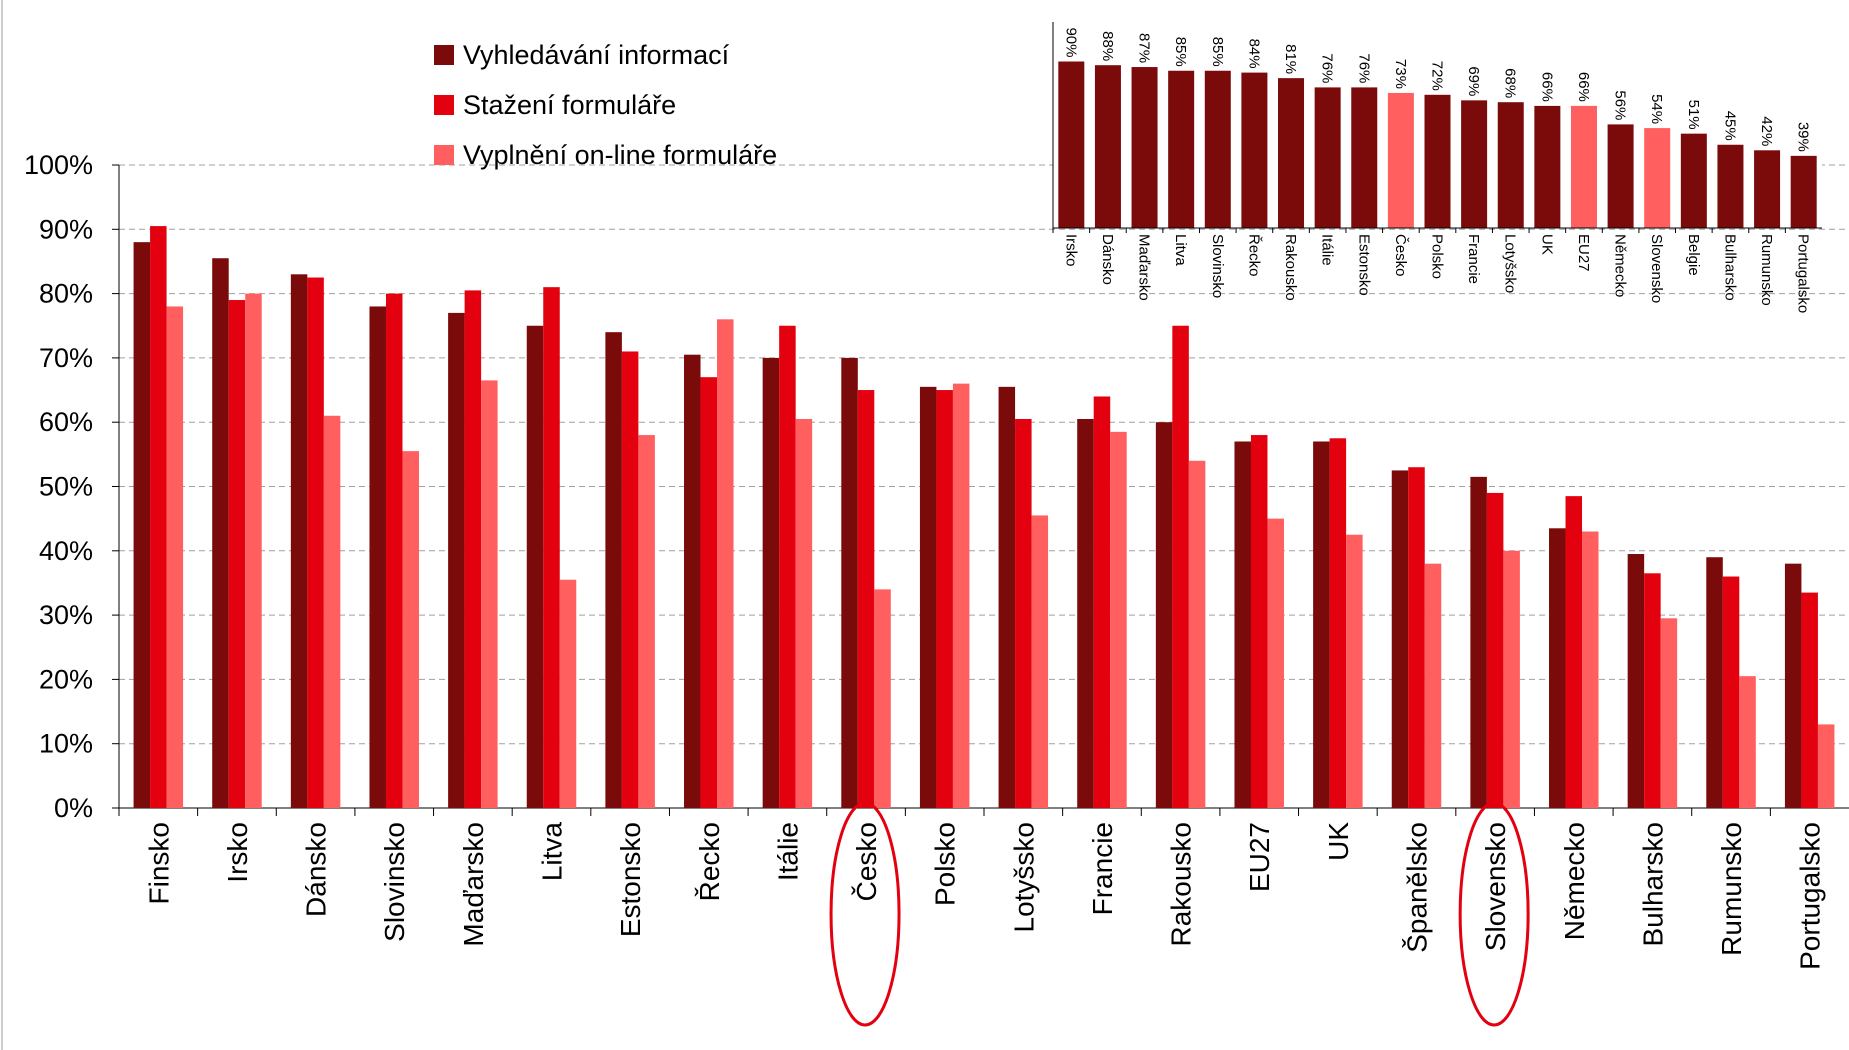 The image size is (1849, 1050). I want to click on y-tick-label: 80%, so click(66, 294).